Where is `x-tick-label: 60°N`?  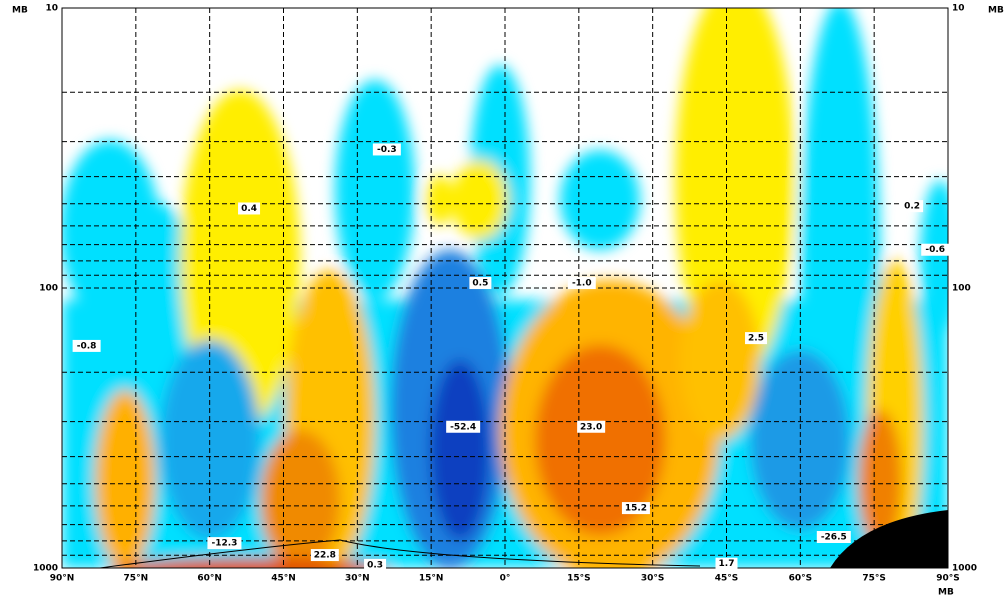
x-tick-label: 60°N is located at coordinates (209, 579).